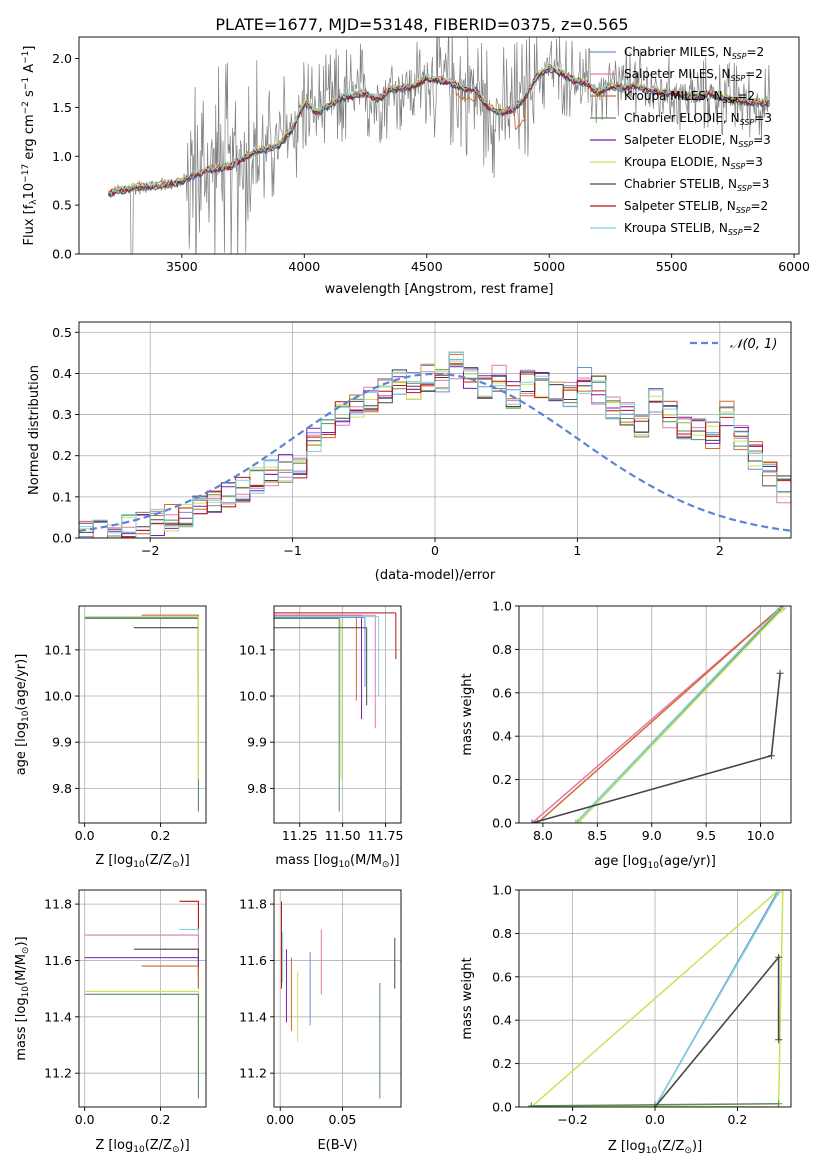  What do you see at coordinates (753, 344) in the screenshot?
I see `legend-entry: 𝒩(0, 1)` at bounding box center [753, 344].